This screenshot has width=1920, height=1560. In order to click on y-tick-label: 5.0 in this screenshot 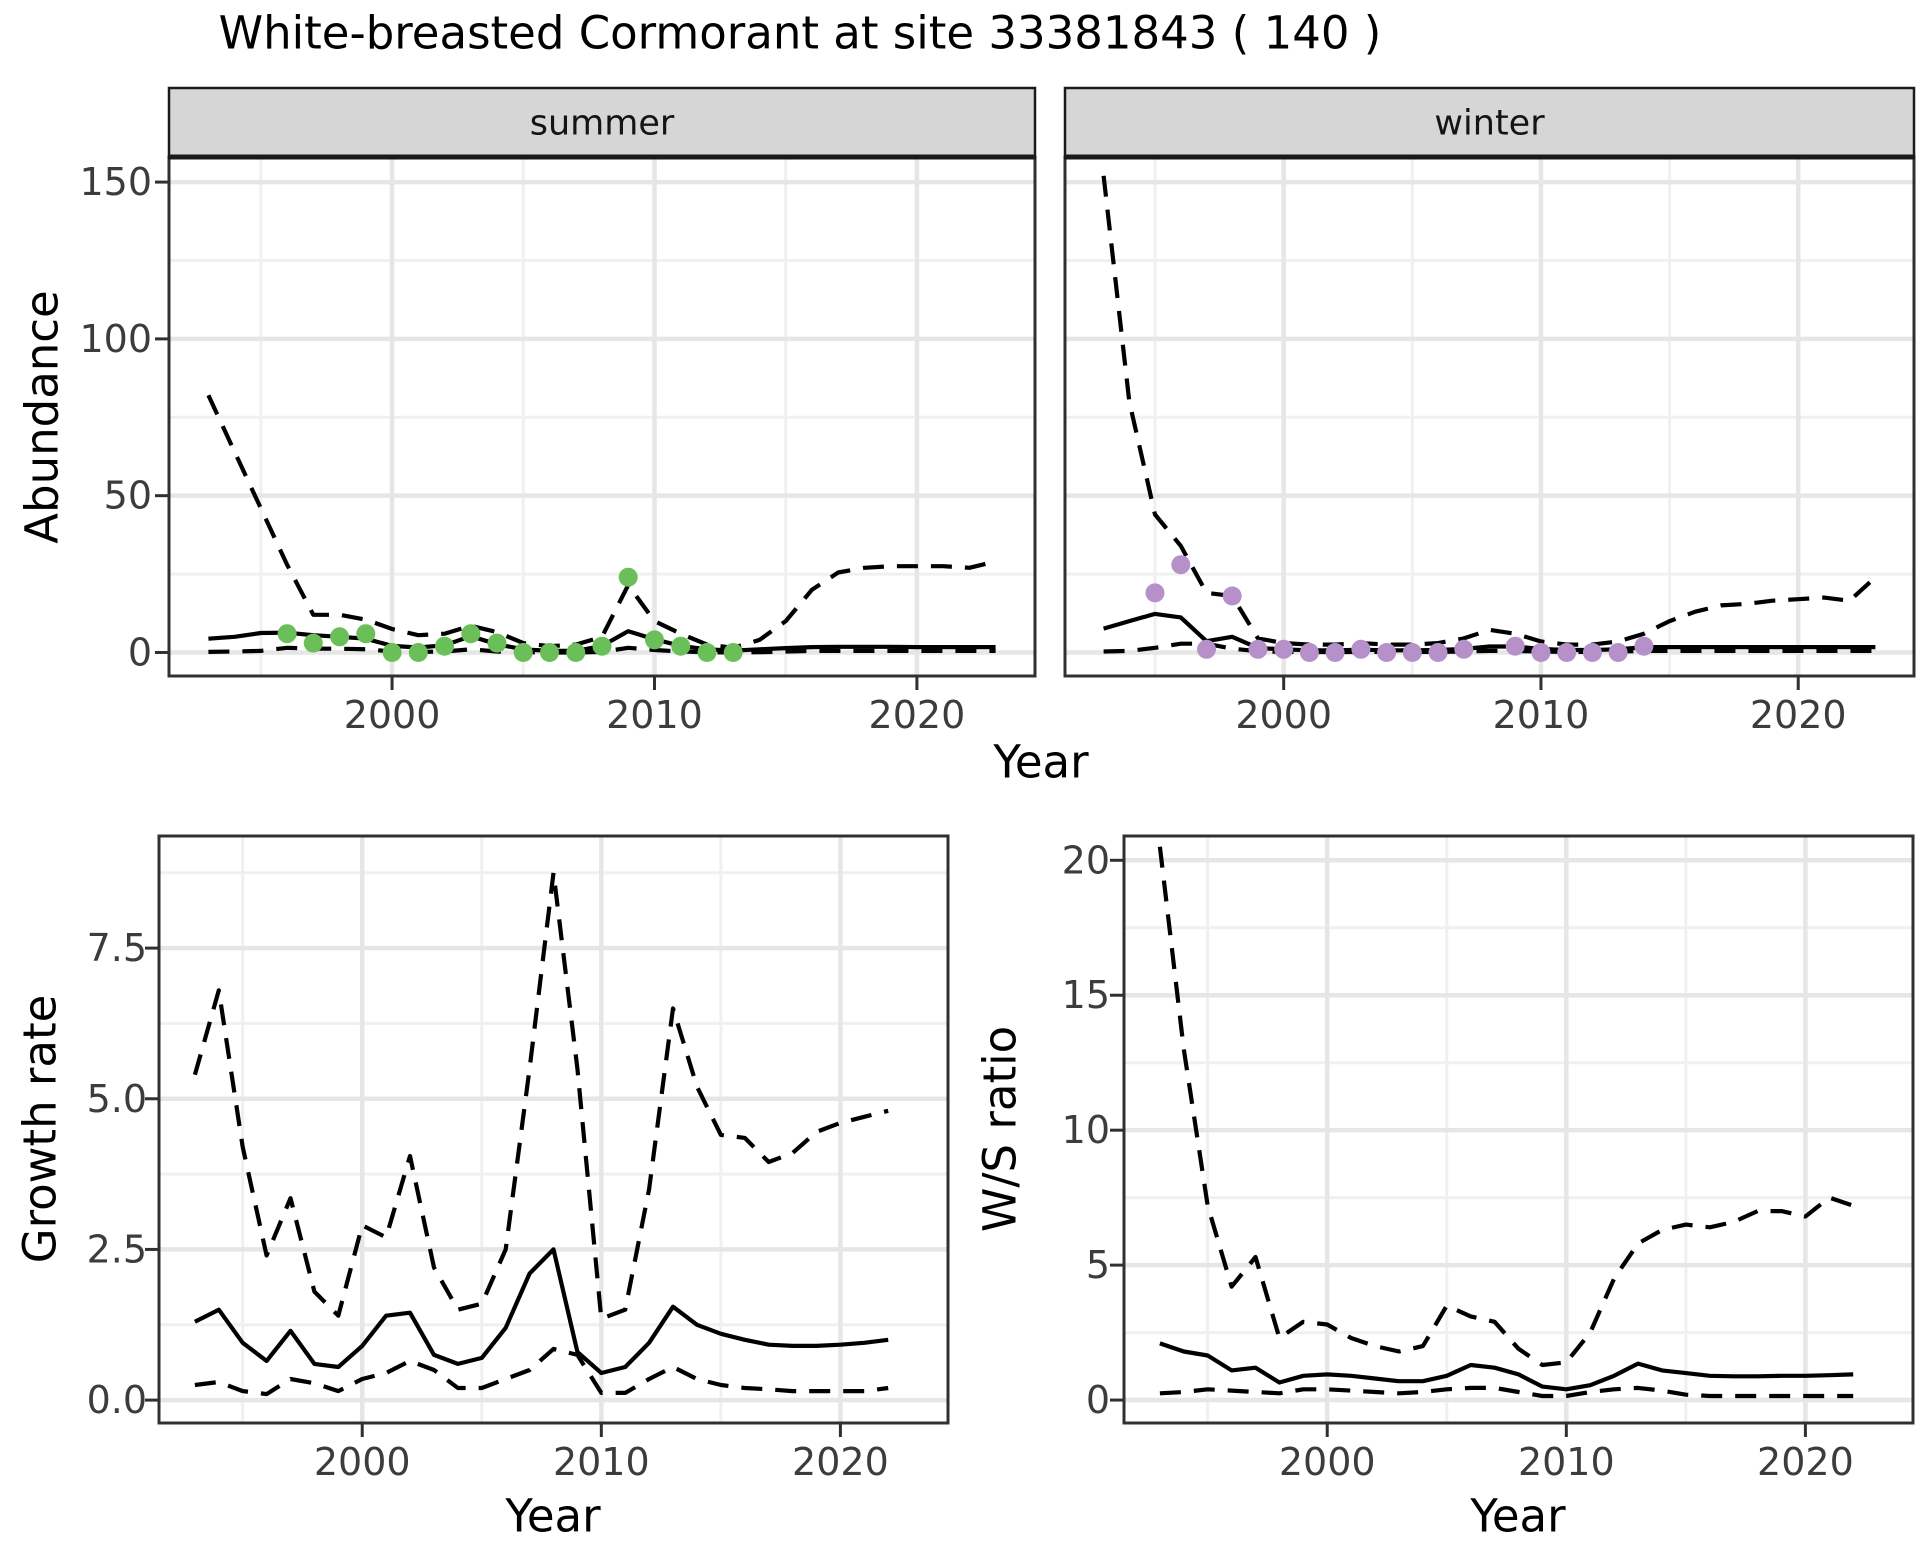, I will do `click(117, 1099)`.